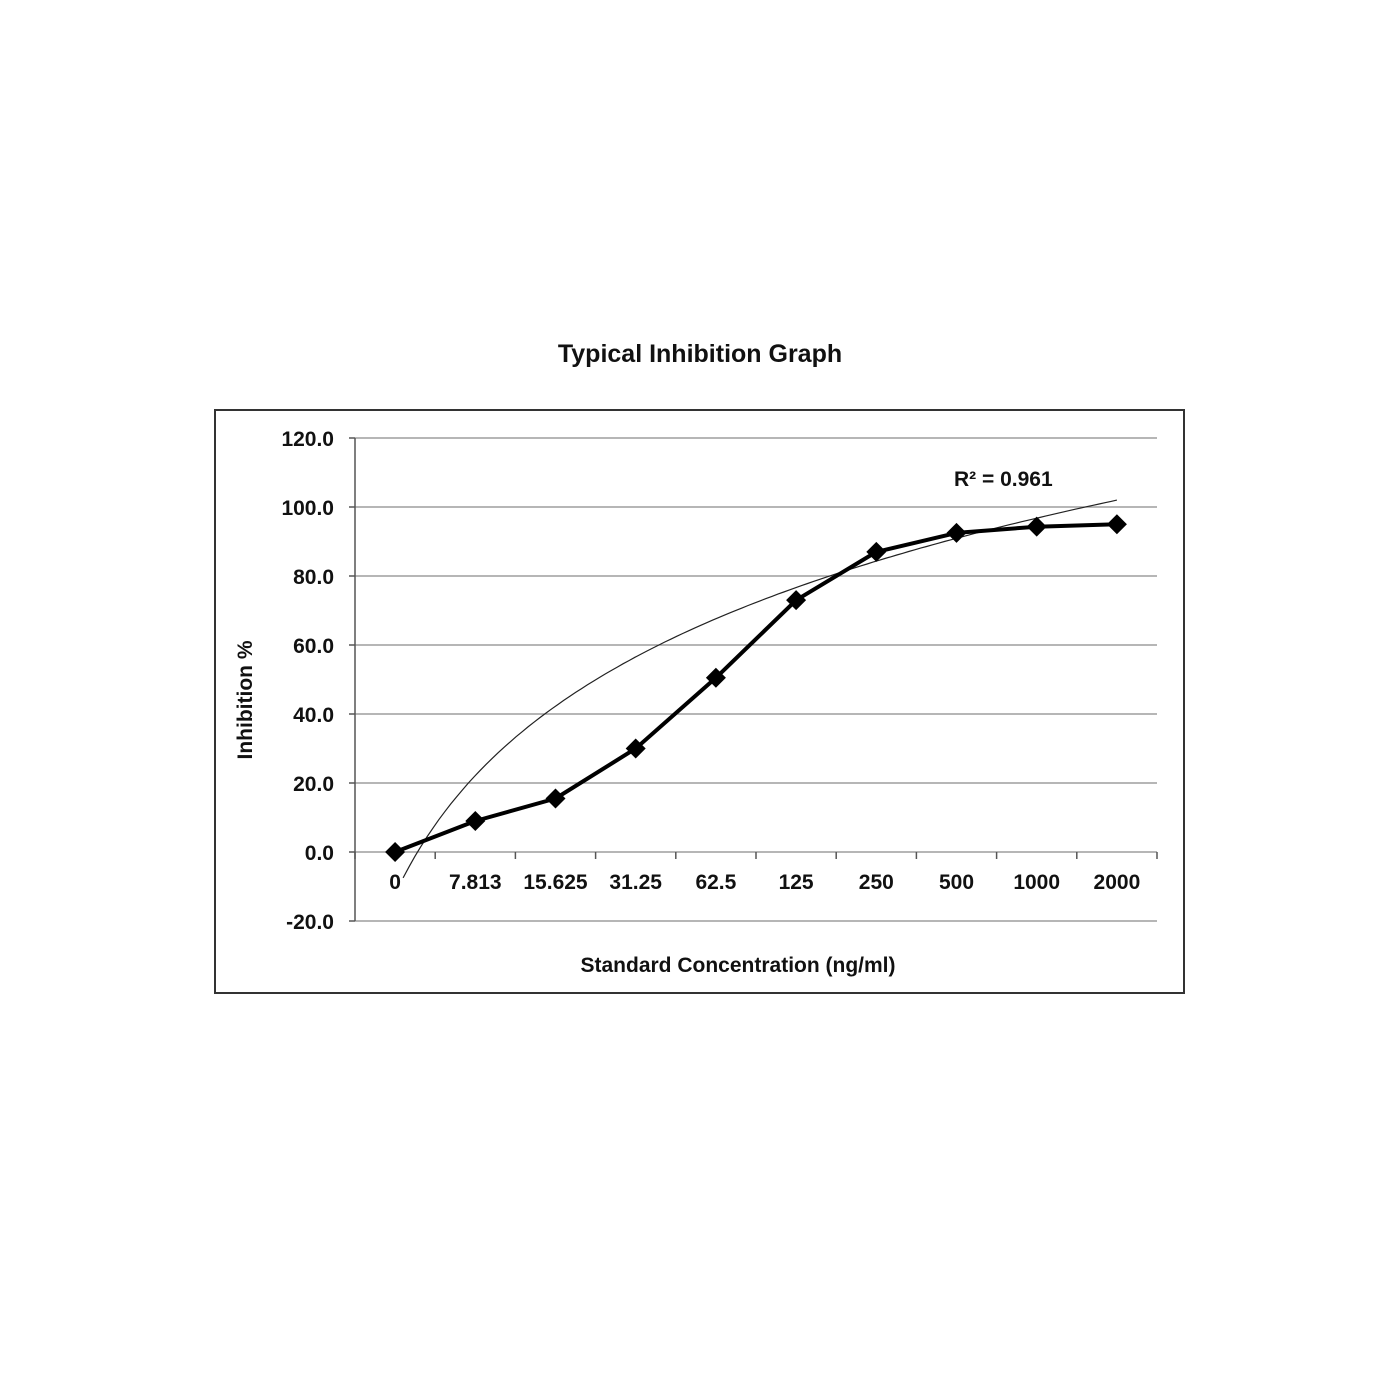  I want to click on y-tick-label: 40.0, so click(313, 715).